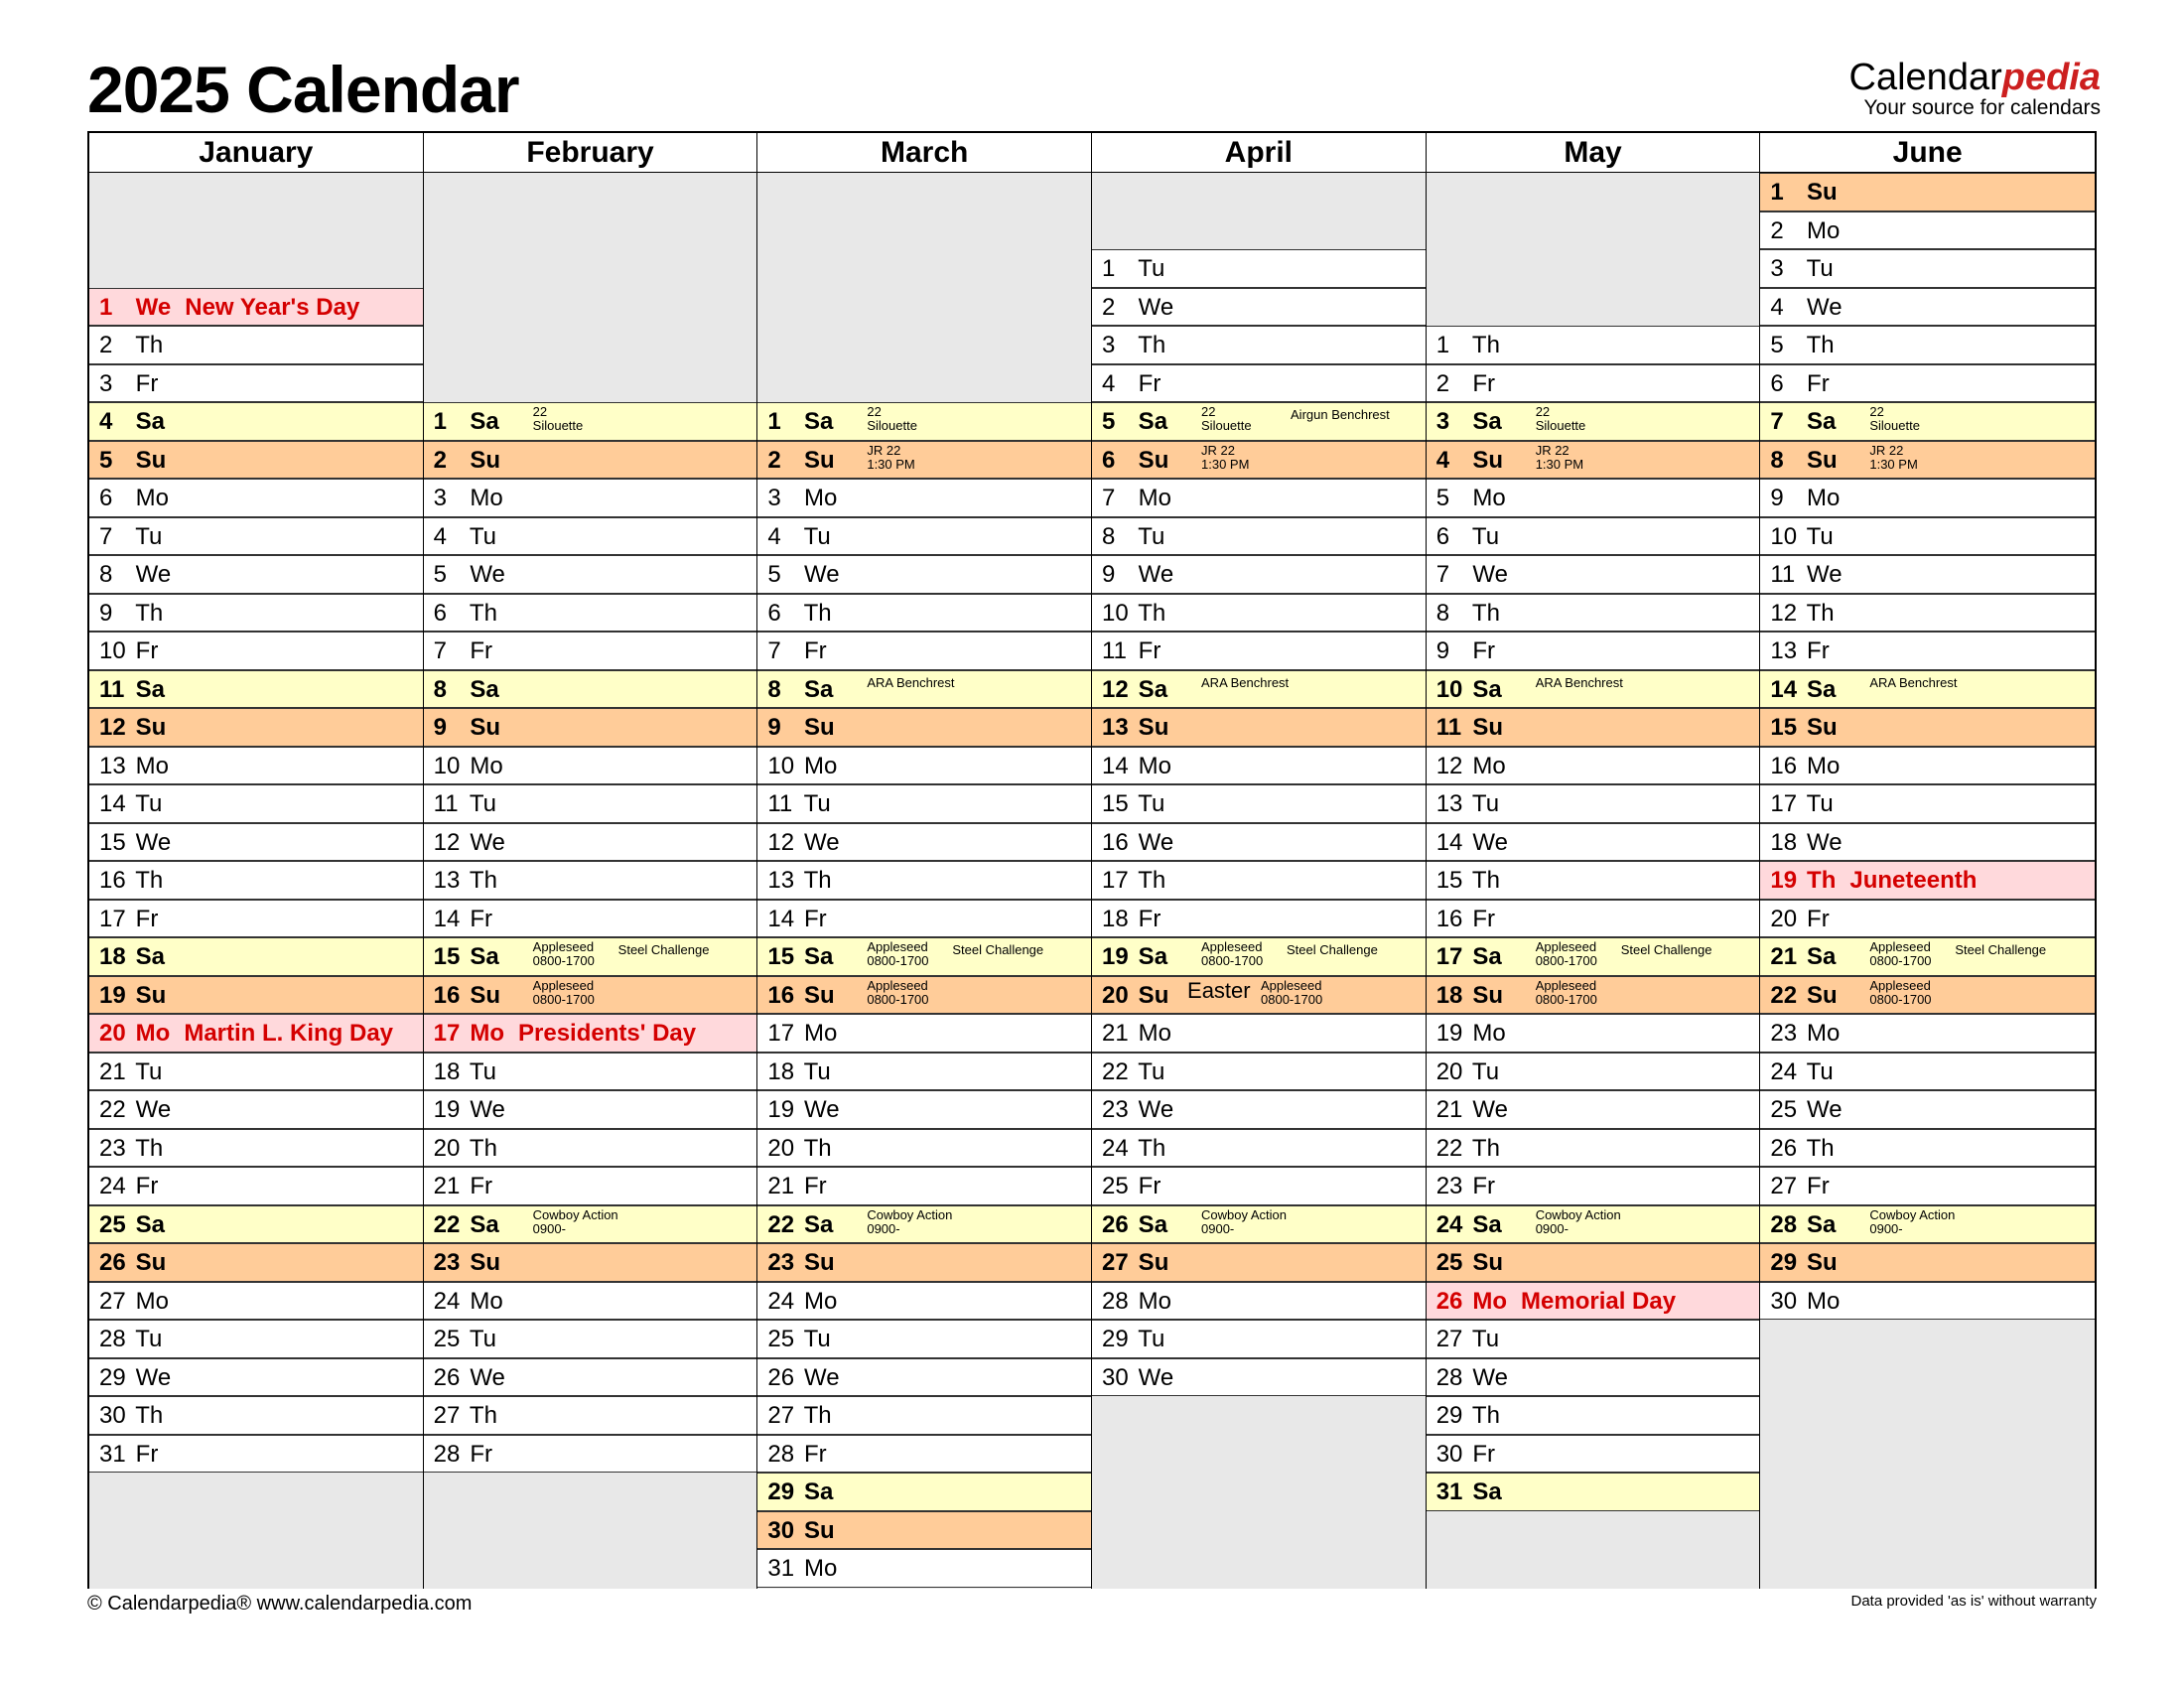 This screenshot has height=1688, width=2184. What do you see at coordinates (1928, 994) in the screenshot?
I see `day-cell: 22 Su Appleseed 0800-1700` at bounding box center [1928, 994].